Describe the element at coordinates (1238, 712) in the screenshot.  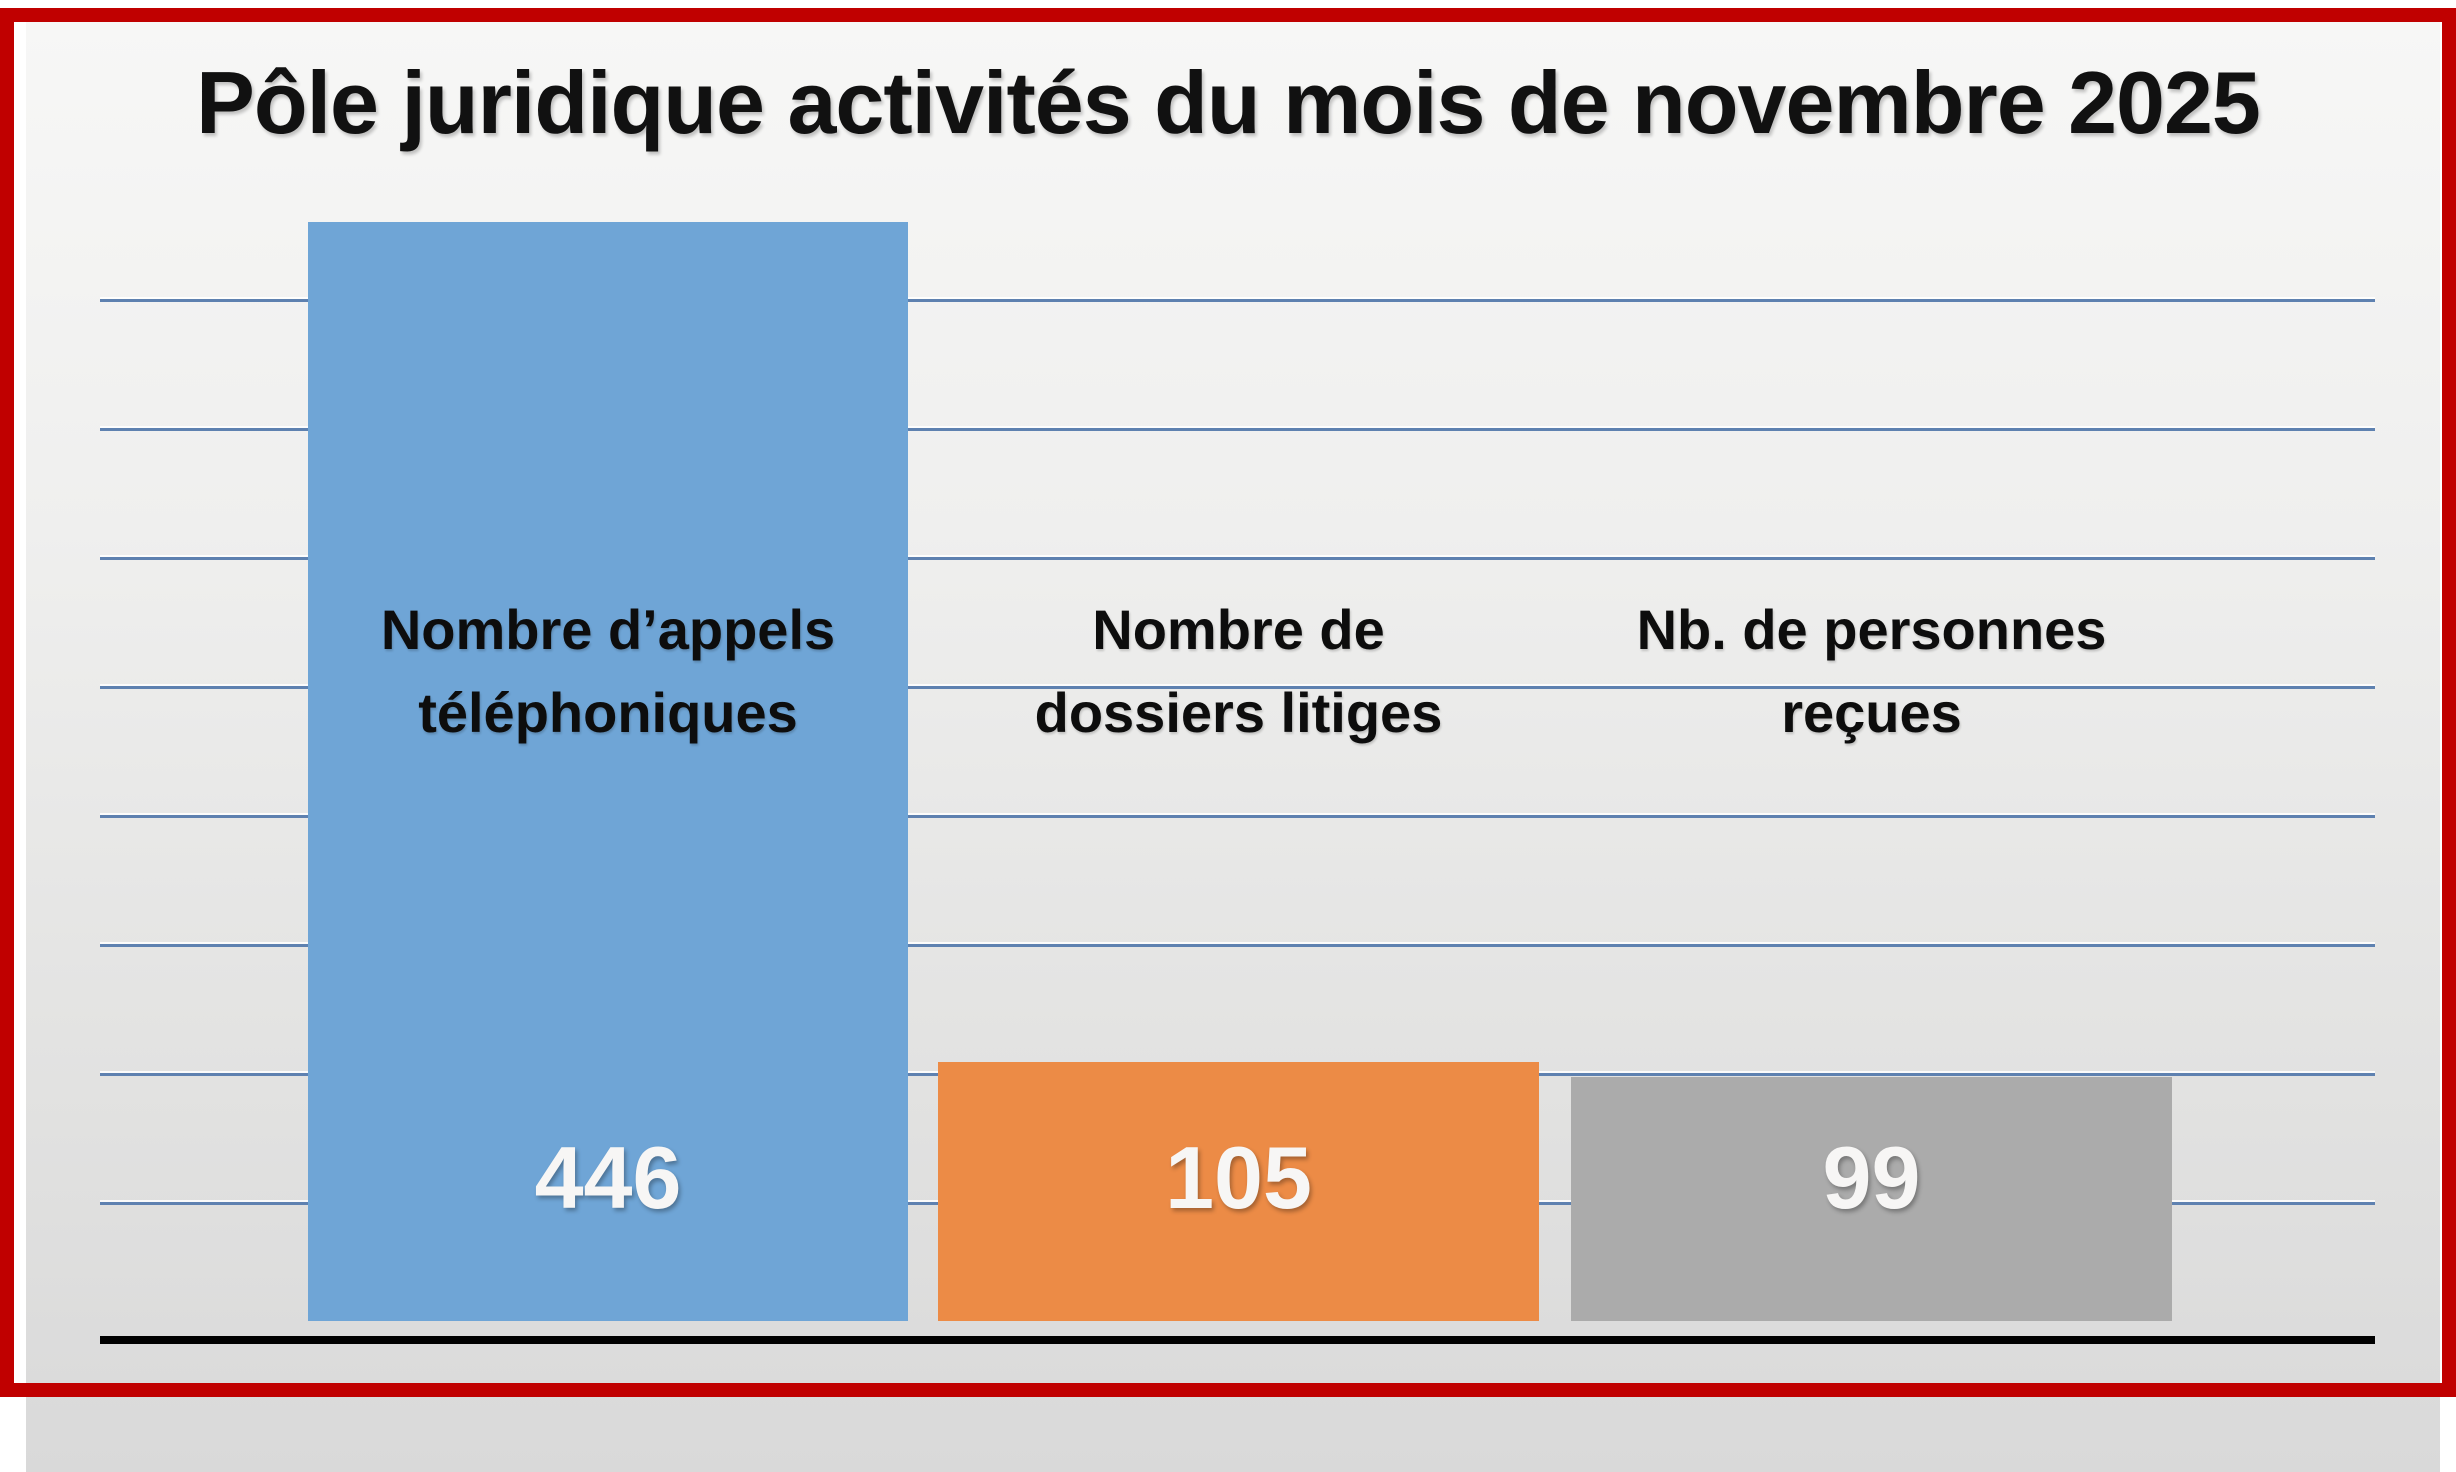
I see `category-label-line: dossiers litiges` at that location.